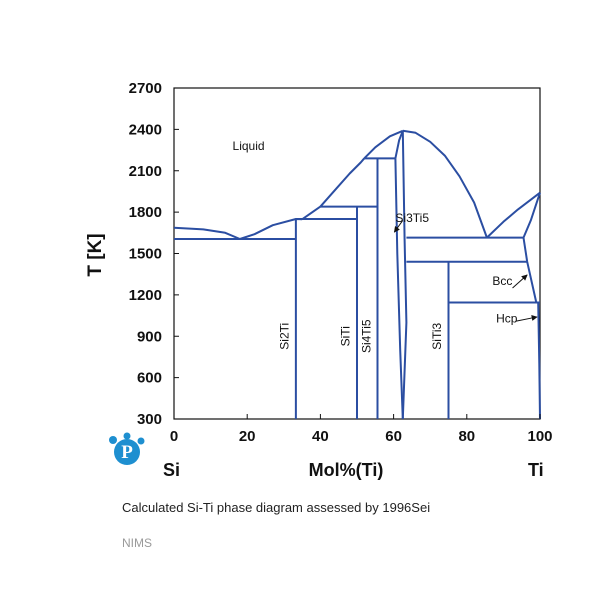 The width and height of the screenshot is (593, 595). Describe the element at coordinates (311, 213) in the screenshot. I see `curve-liquidus-siti` at that location.